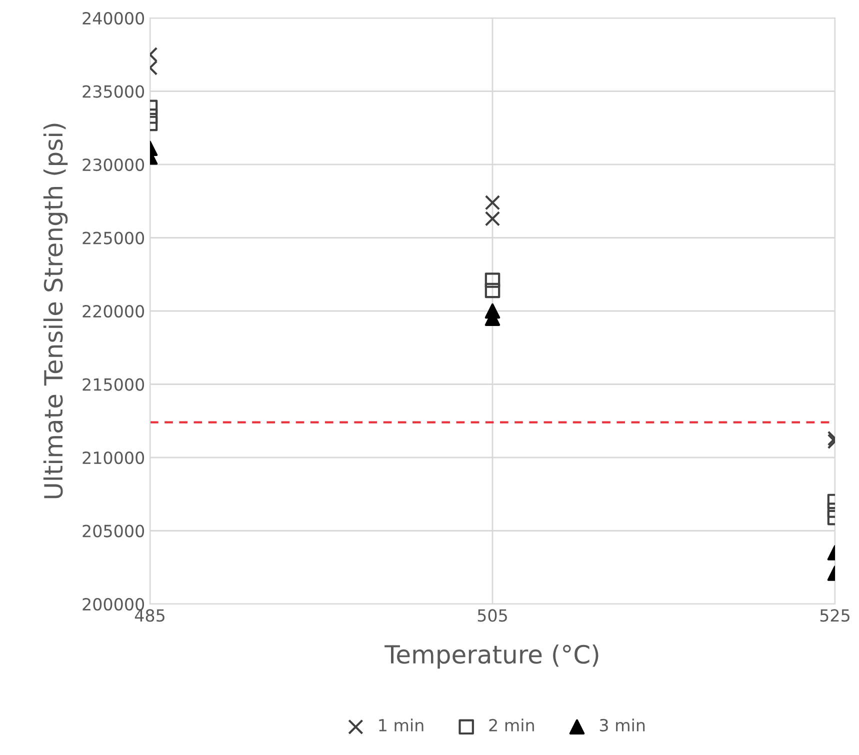 This screenshot has height=755, width=859. Describe the element at coordinates (835, 615) in the screenshot. I see `x-tick-label: 525` at that location.